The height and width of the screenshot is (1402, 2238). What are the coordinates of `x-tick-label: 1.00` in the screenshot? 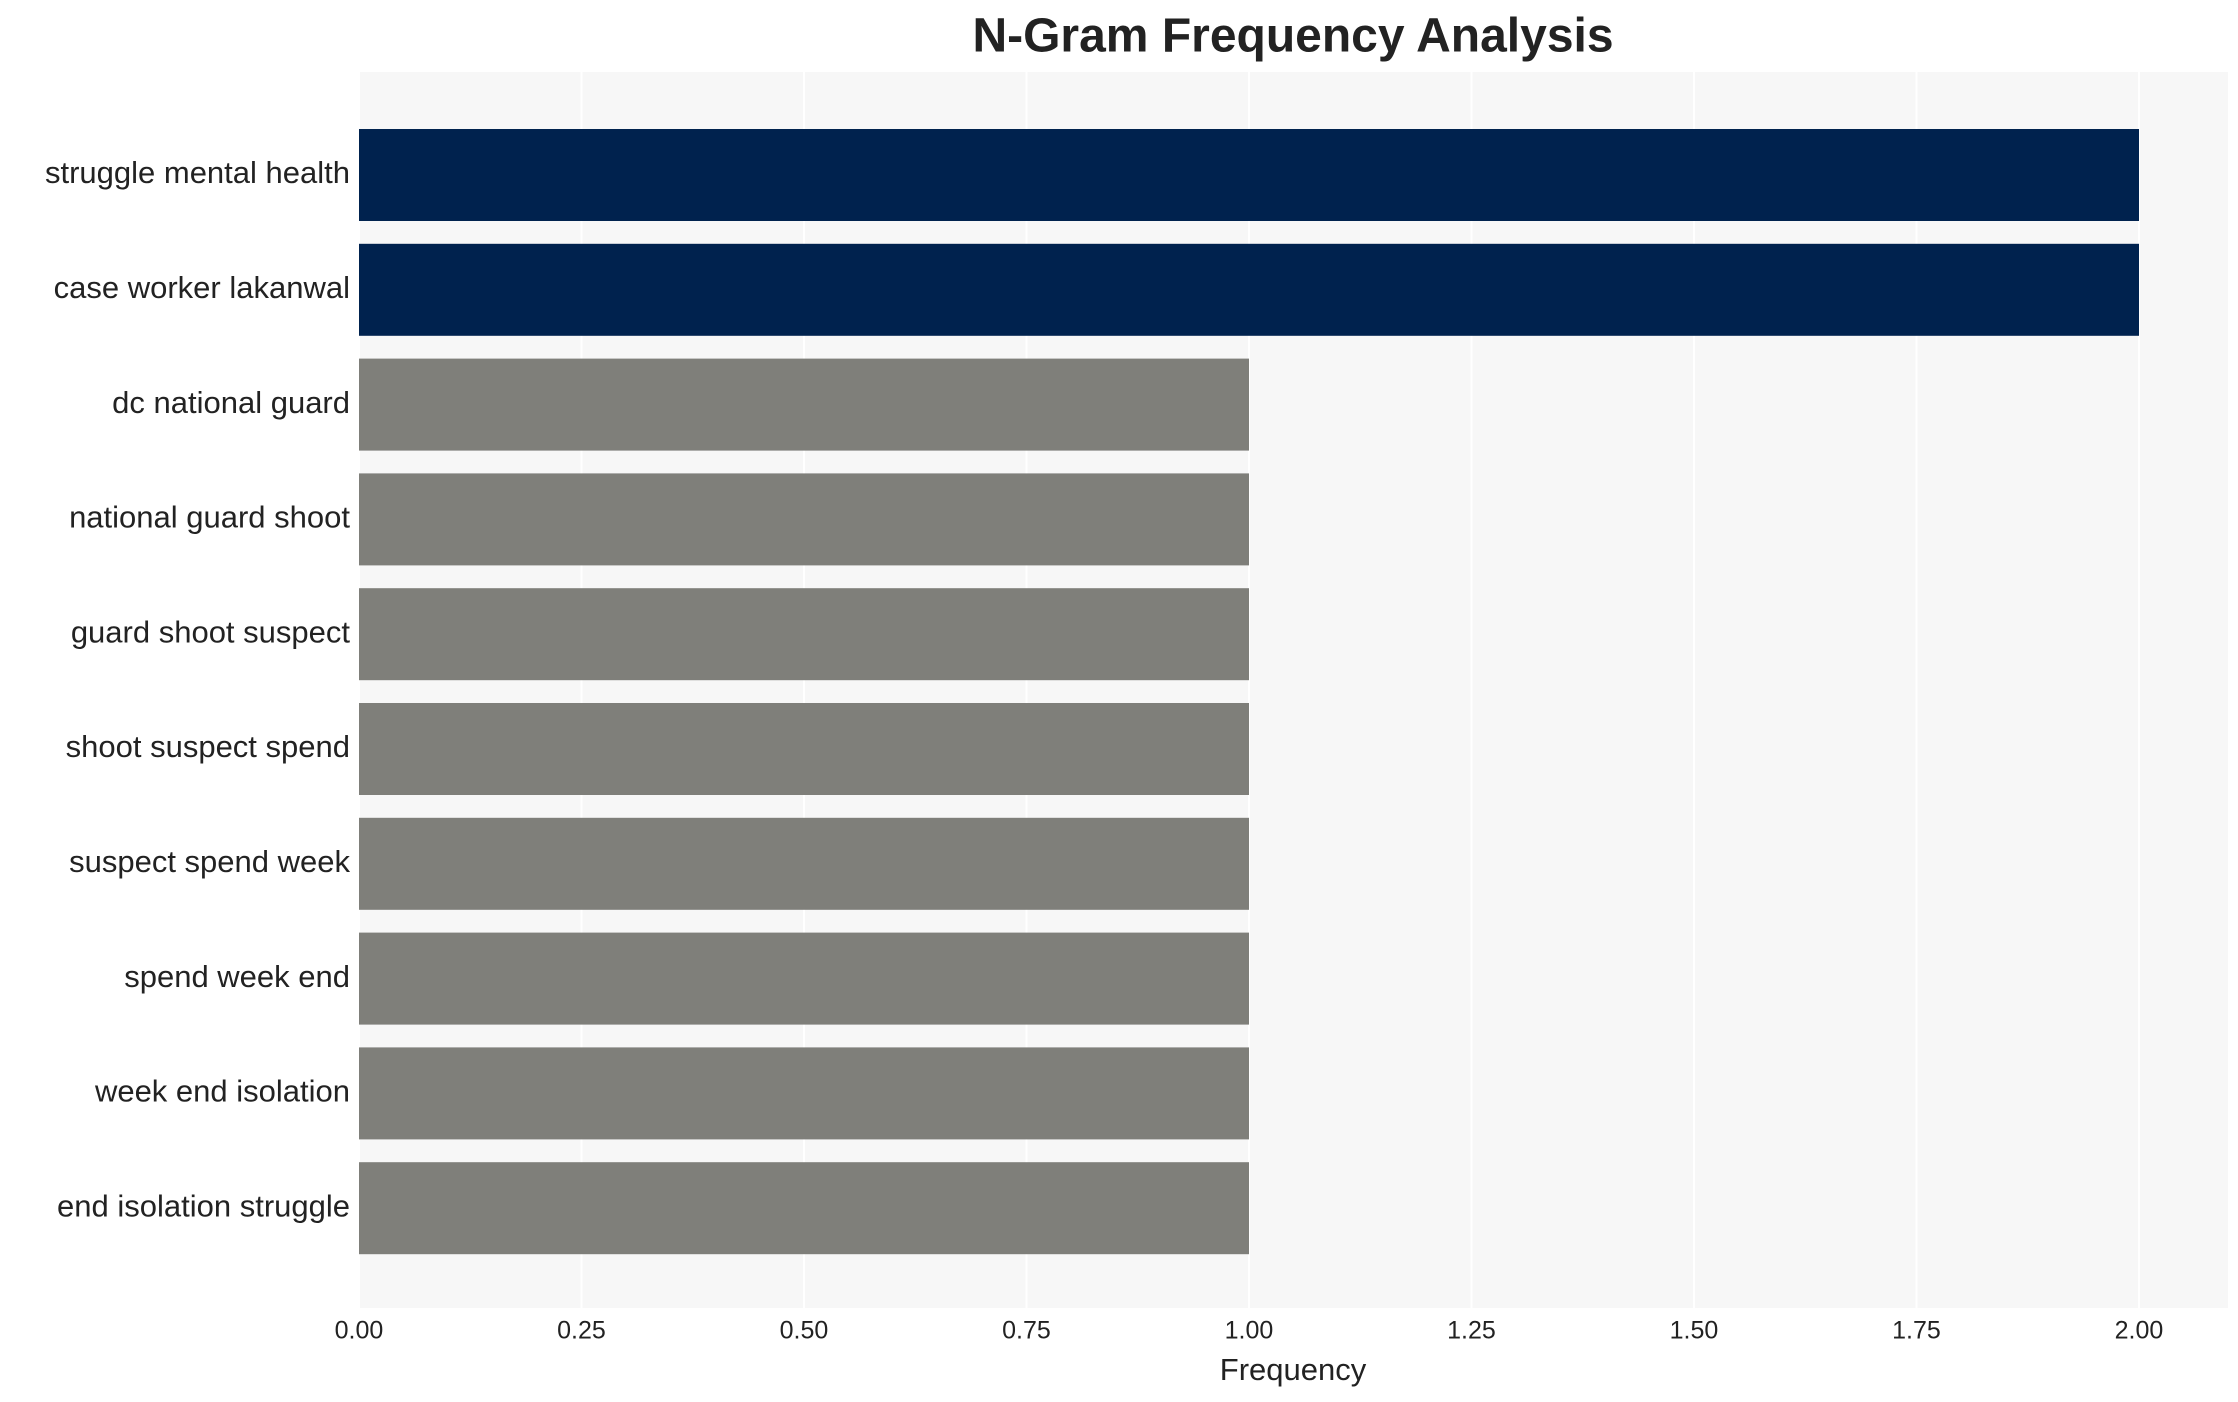 It's located at (1249, 1331).